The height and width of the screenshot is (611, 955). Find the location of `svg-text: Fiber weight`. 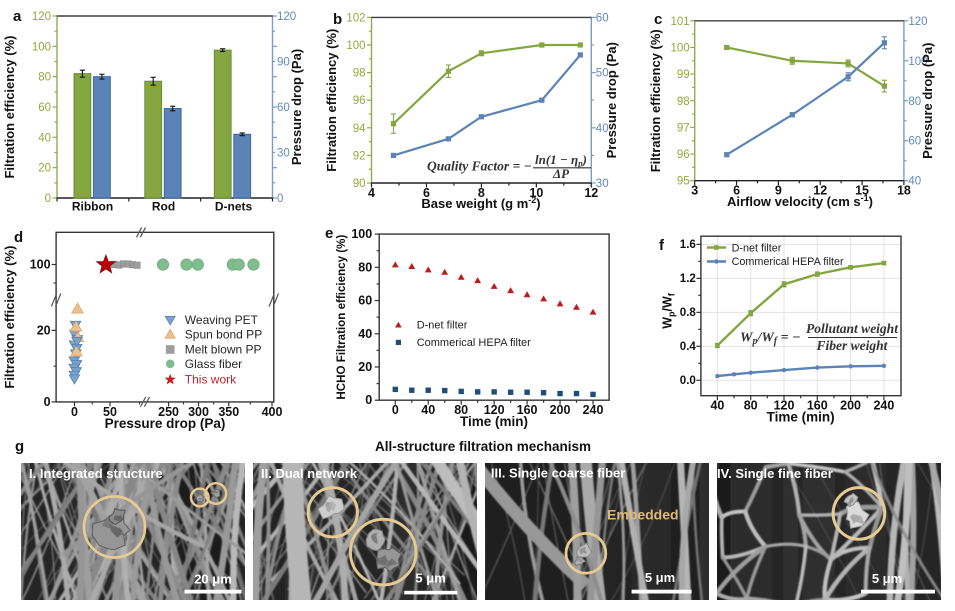

svg-text: Fiber weight is located at coordinates (852, 345).